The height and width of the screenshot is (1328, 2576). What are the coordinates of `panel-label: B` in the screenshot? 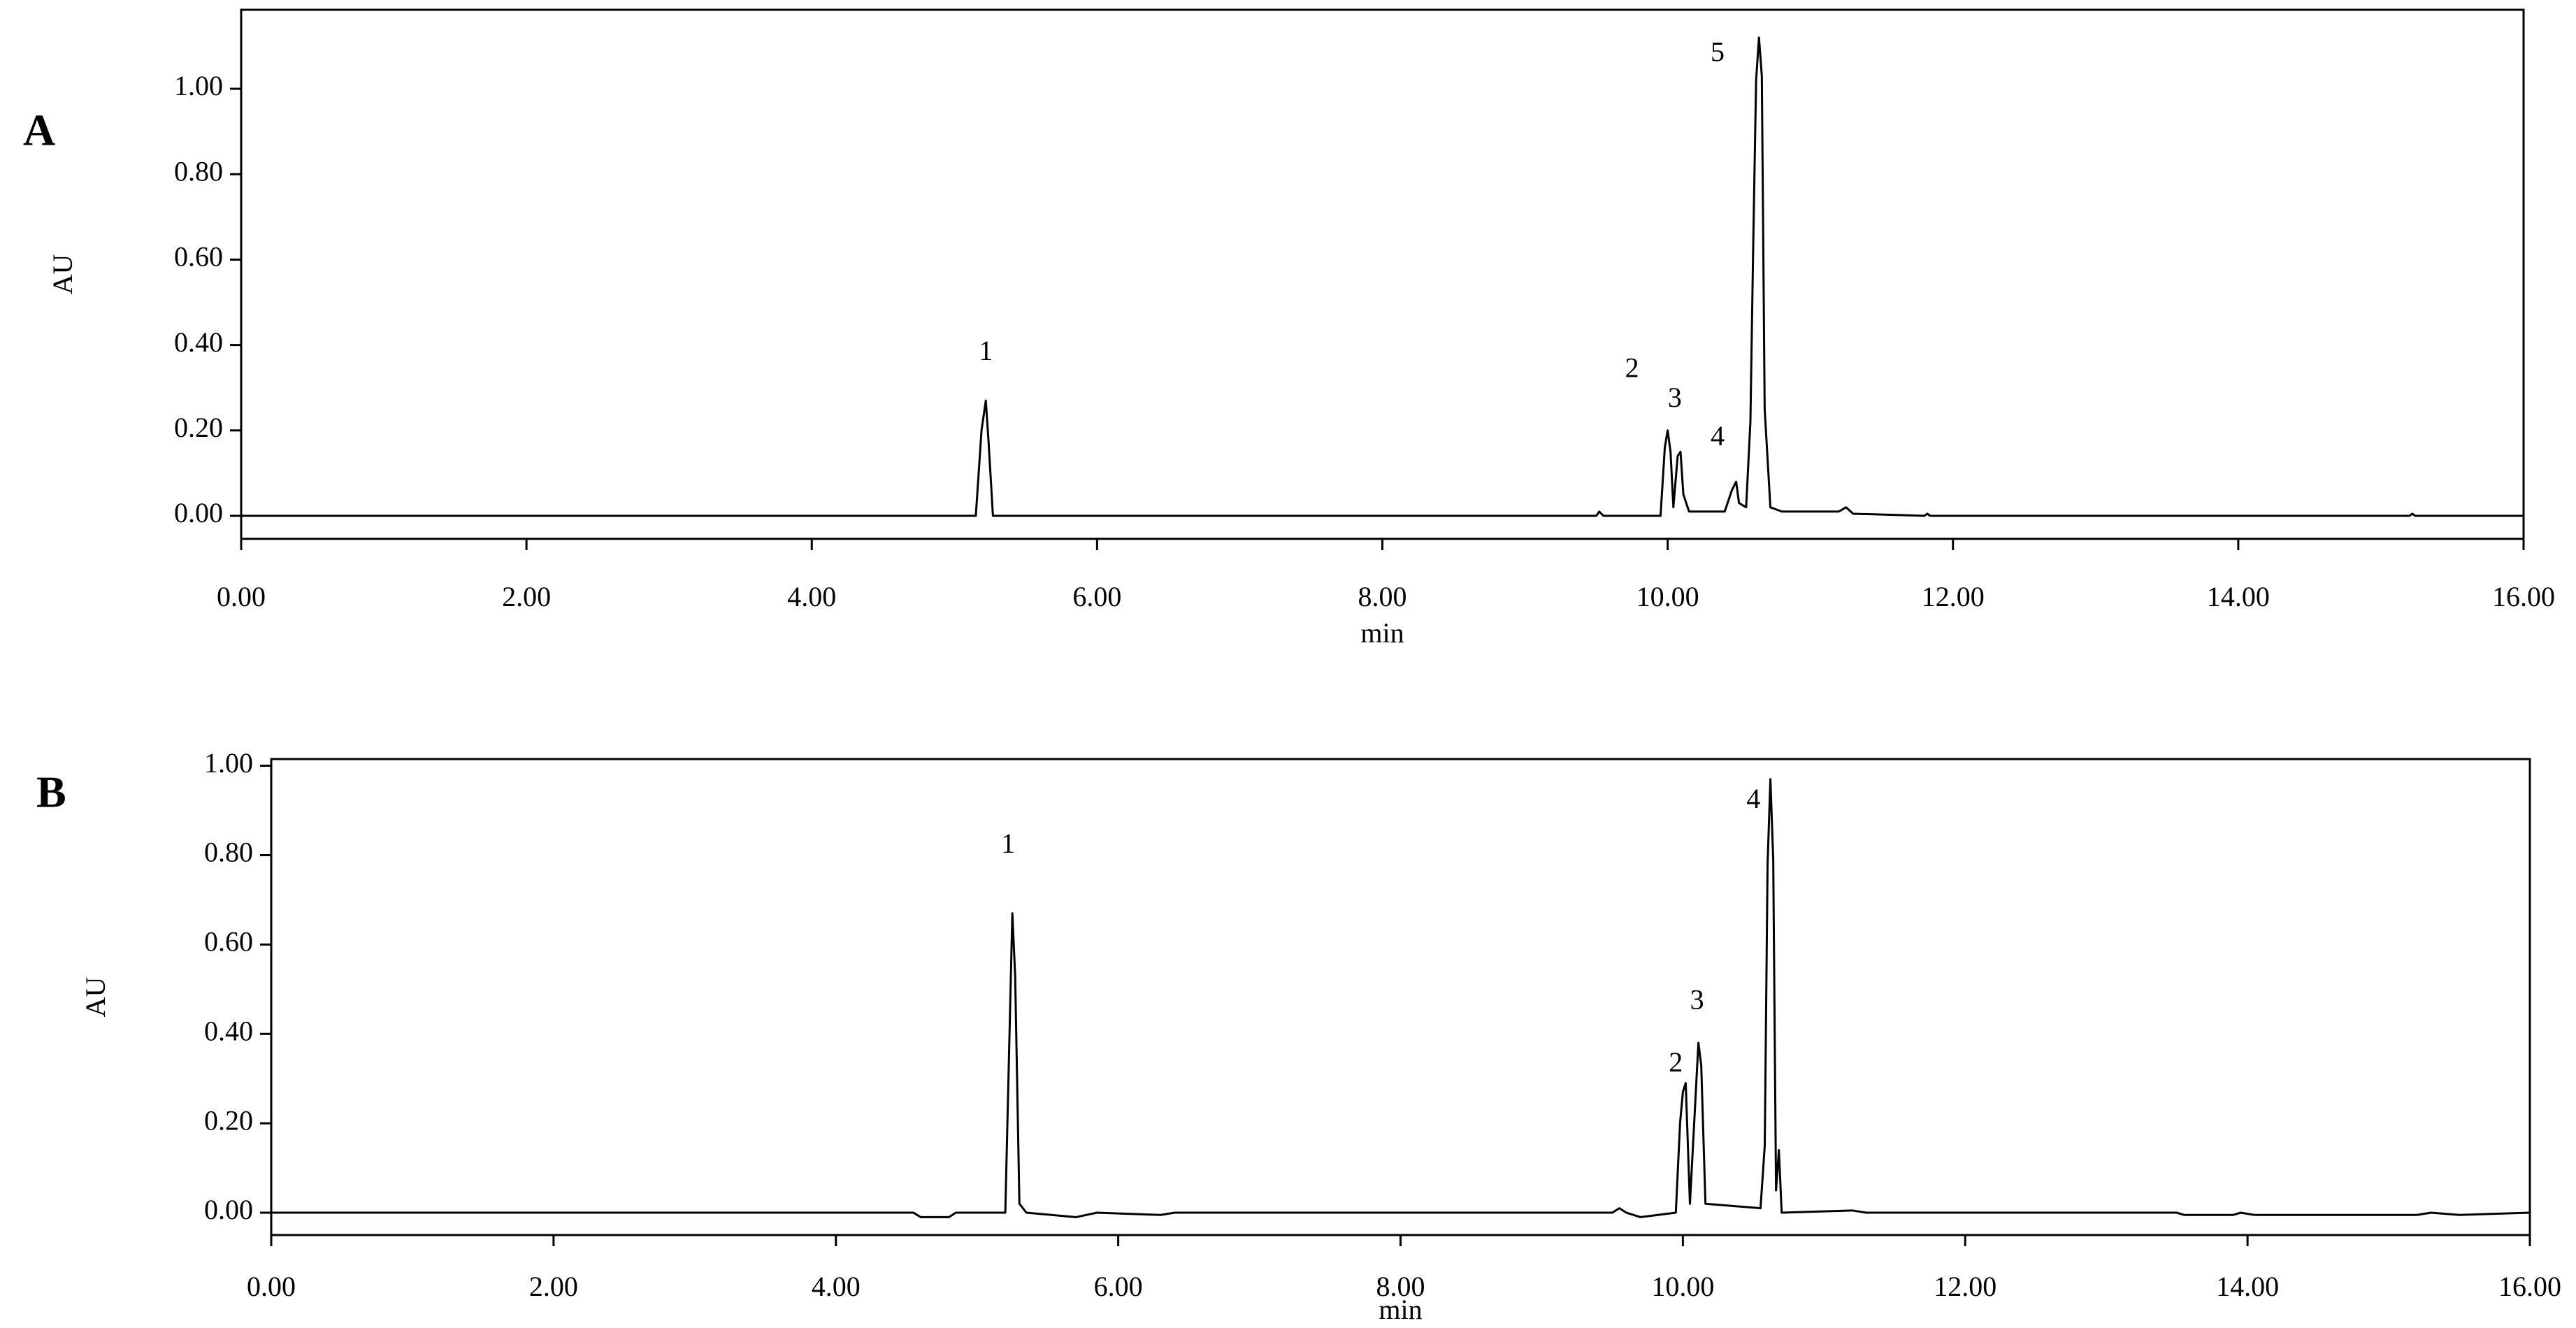 It's located at (51, 792).